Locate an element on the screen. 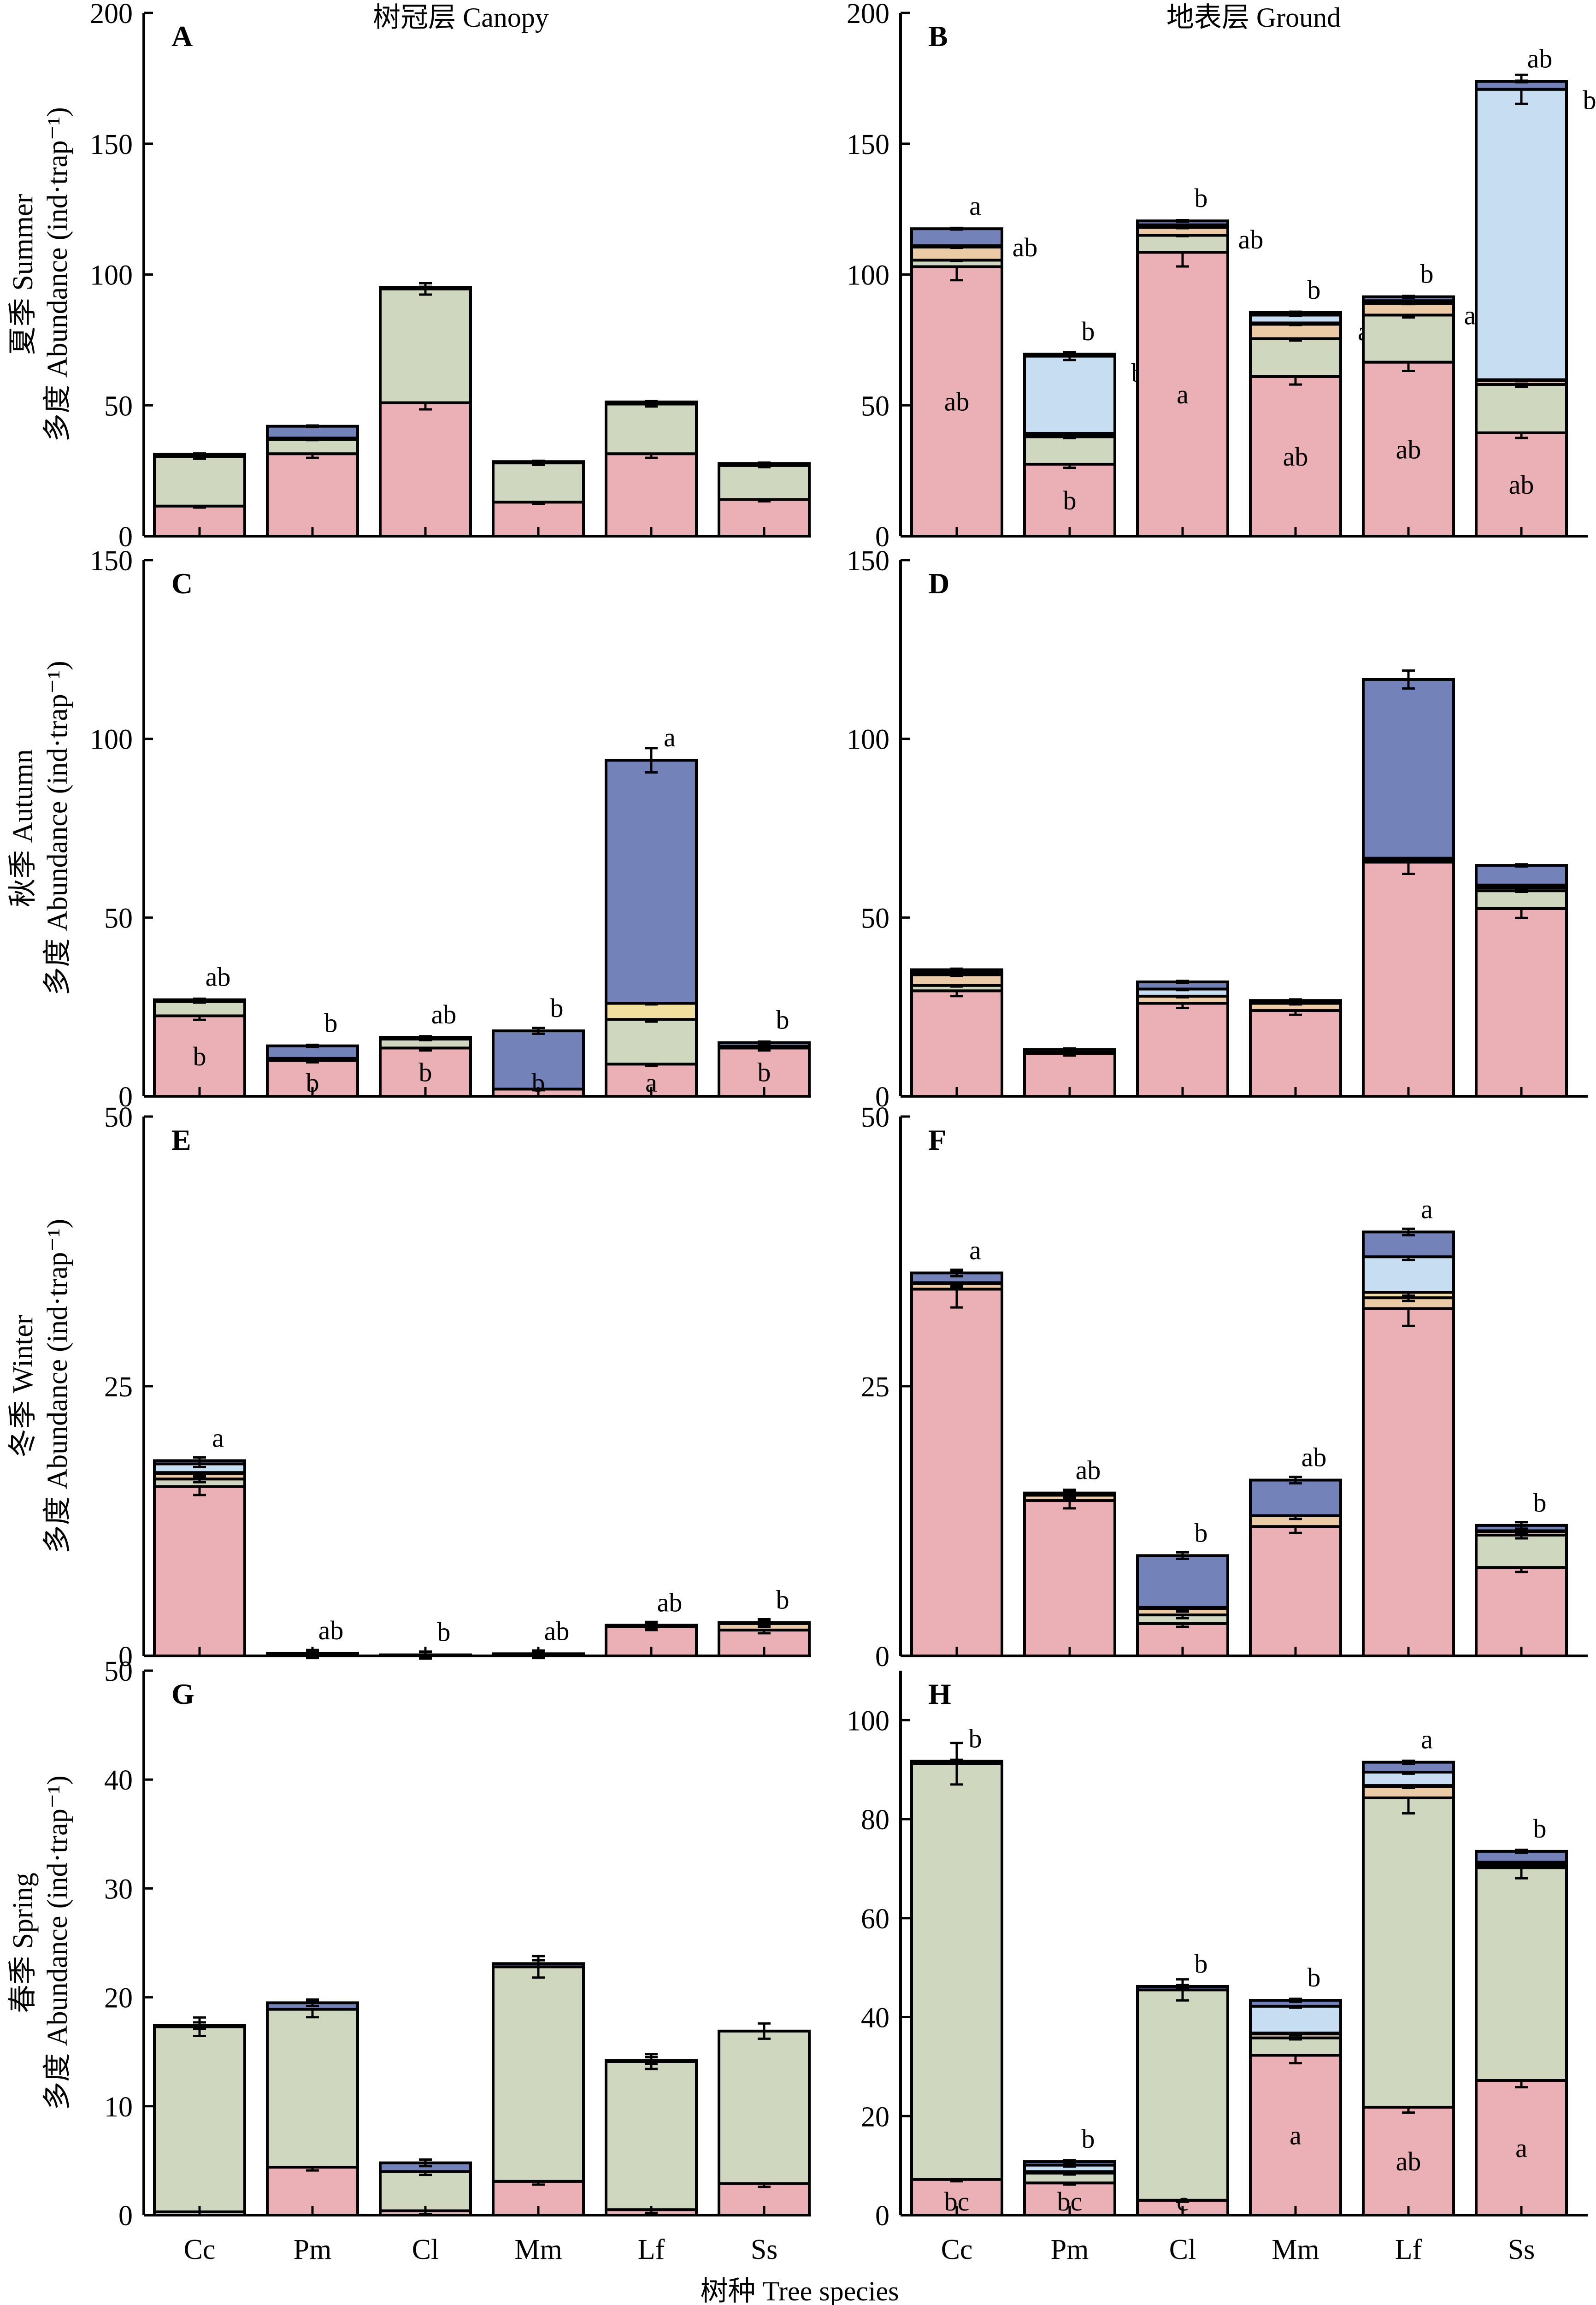 This screenshot has width=1596, height=2305. column-title-ground: 地表层 Ground is located at coordinates (1253, 17).